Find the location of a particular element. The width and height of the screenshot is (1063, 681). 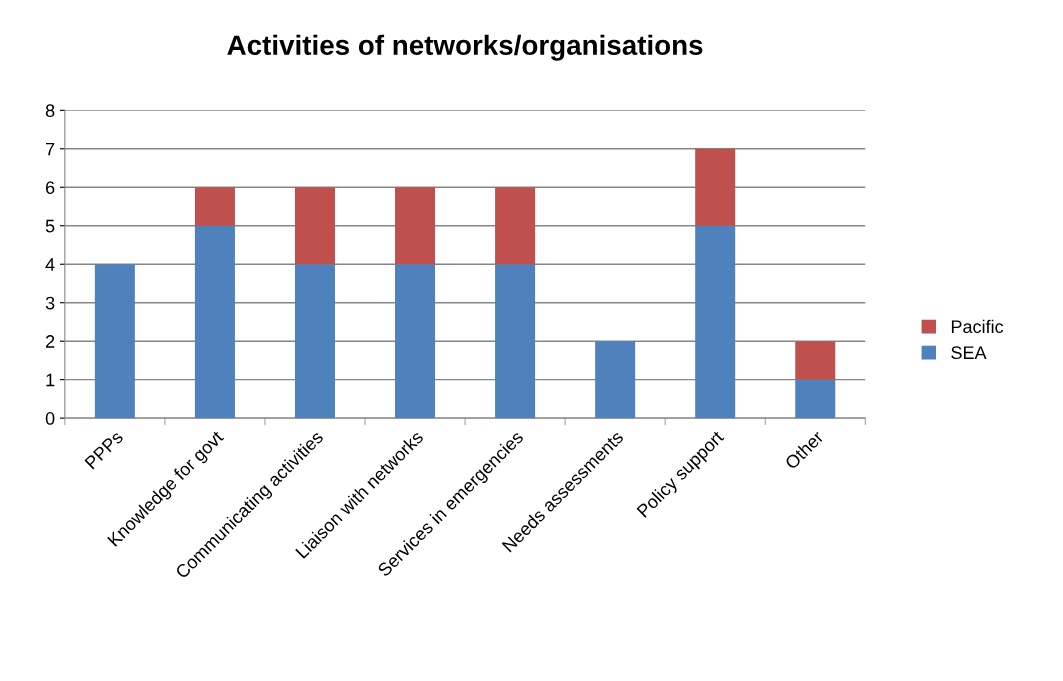

legend-label: SEA is located at coordinates (969, 353).